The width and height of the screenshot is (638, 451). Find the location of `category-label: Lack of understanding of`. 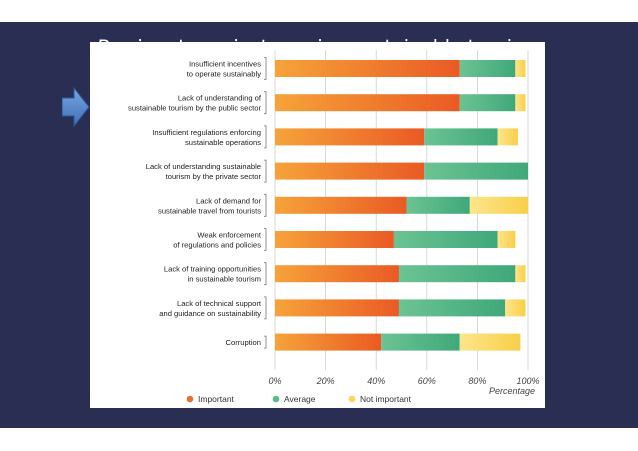

category-label: Lack of understanding of is located at coordinates (220, 98).